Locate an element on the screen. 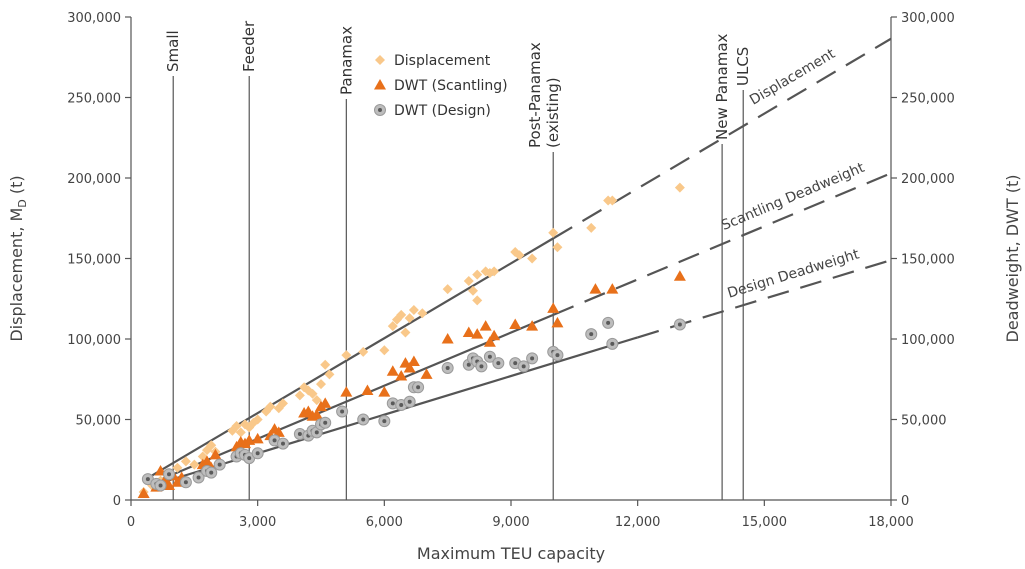  legend-label-dwt-design: DWT (Design) is located at coordinates (442, 111).